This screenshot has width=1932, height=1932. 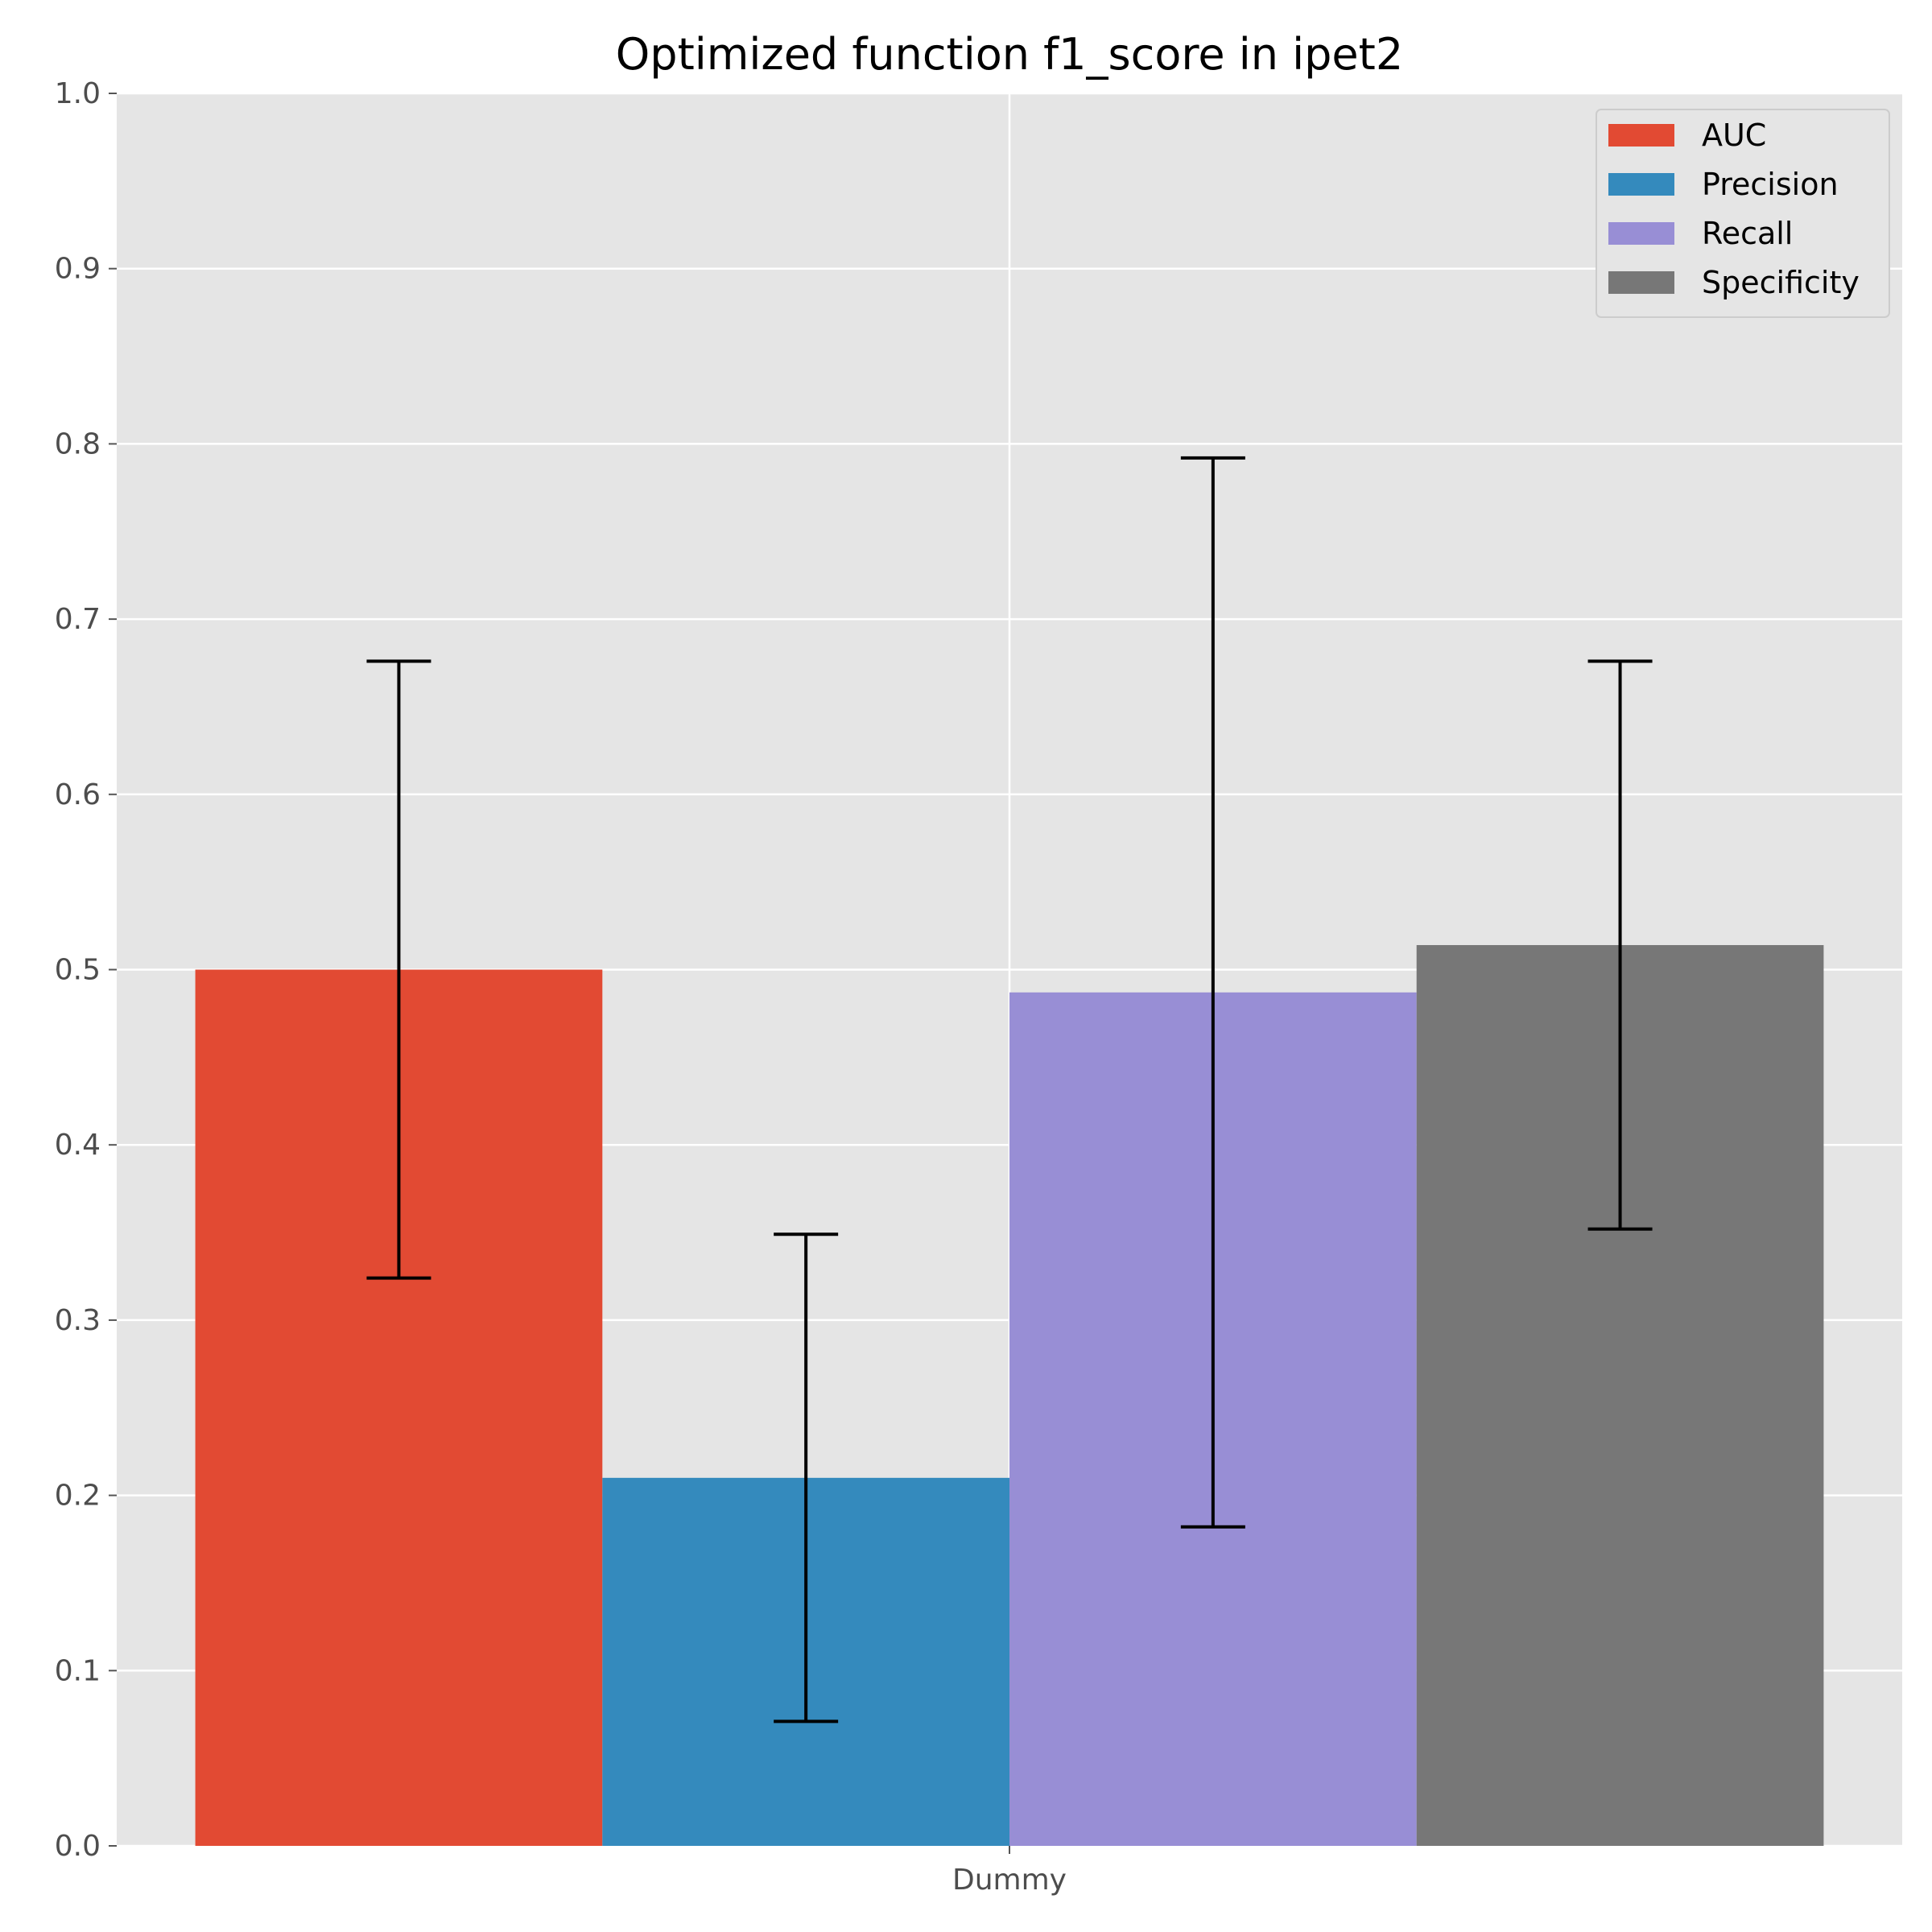 I want to click on y-tick-label: 0.5, so click(x=78, y=970).